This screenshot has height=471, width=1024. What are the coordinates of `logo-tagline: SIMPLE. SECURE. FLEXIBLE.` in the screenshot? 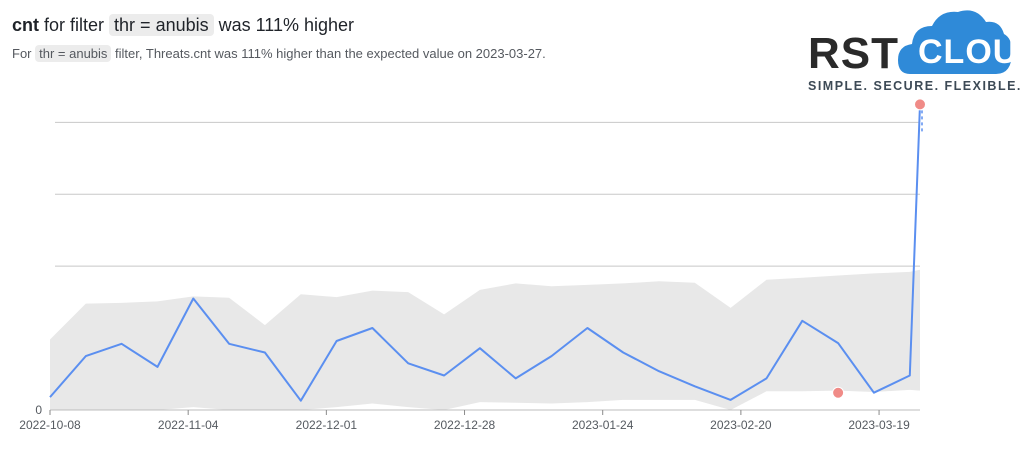 It's located at (915, 86).